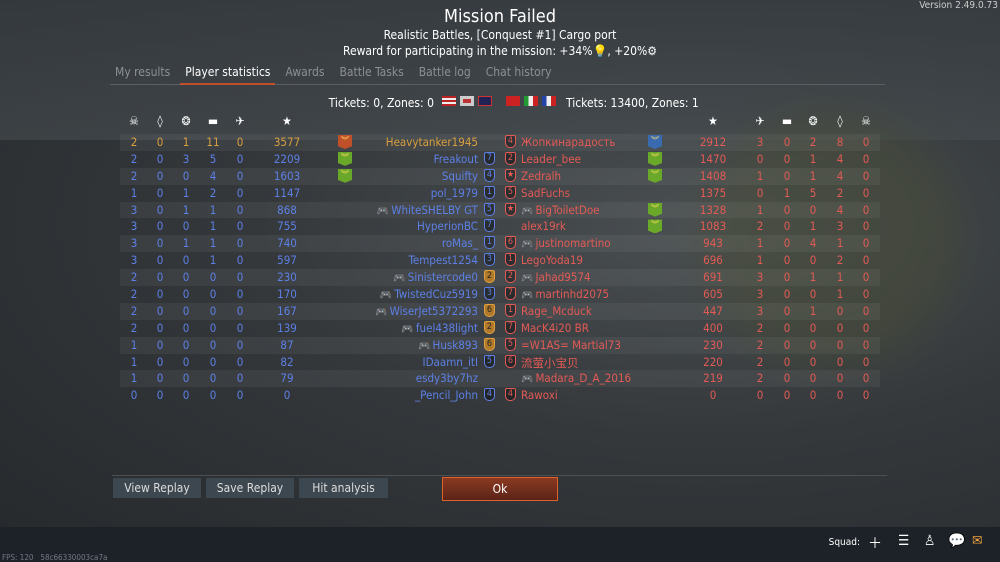 The width and height of the screenshot is (1000, 562). What do you see at coordinates (447, 378) in the screenshot?
I see `player-name: esdy3by7hz` at bounding box center [447, 378].